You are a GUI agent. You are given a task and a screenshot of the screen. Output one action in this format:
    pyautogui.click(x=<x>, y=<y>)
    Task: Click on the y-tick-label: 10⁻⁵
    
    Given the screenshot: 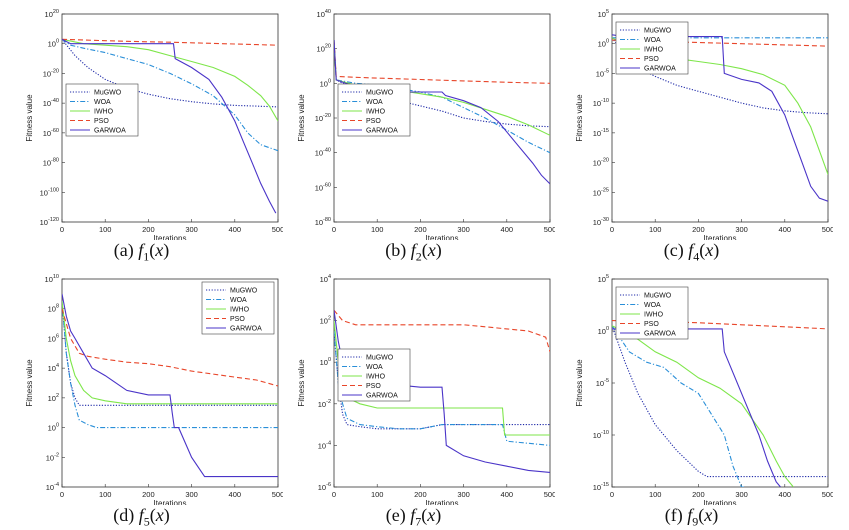 What is the action you would take?
    pyautogui.click(x=602, y=73)
    